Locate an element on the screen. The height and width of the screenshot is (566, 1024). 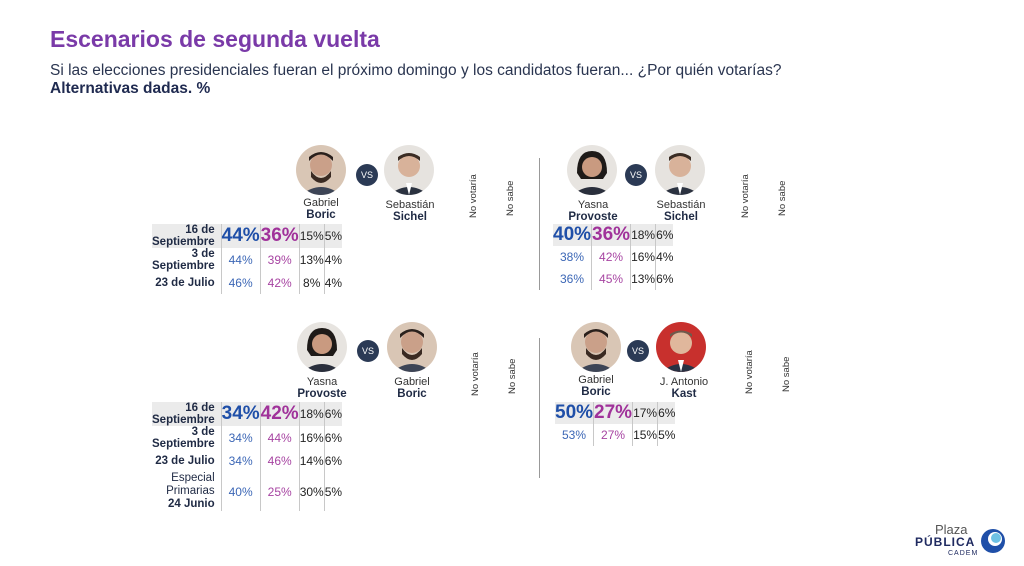
page-title: Escenarios de segunda vuelta is located at coordinates (215, 39).